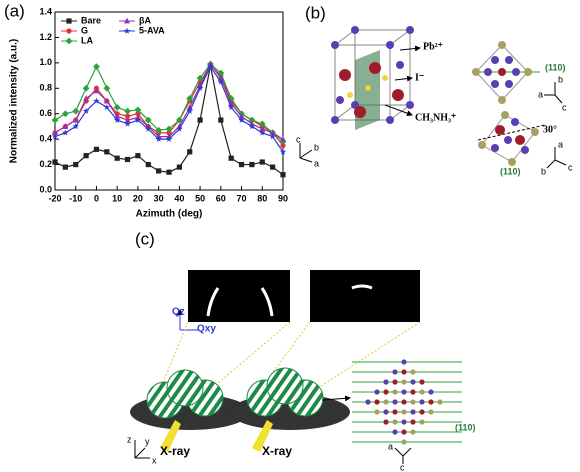 This screenshot has height=472, width=580. Describe the element at coordinates (87, 40) in the screenshot. I see `legend-label: LA` at that location.